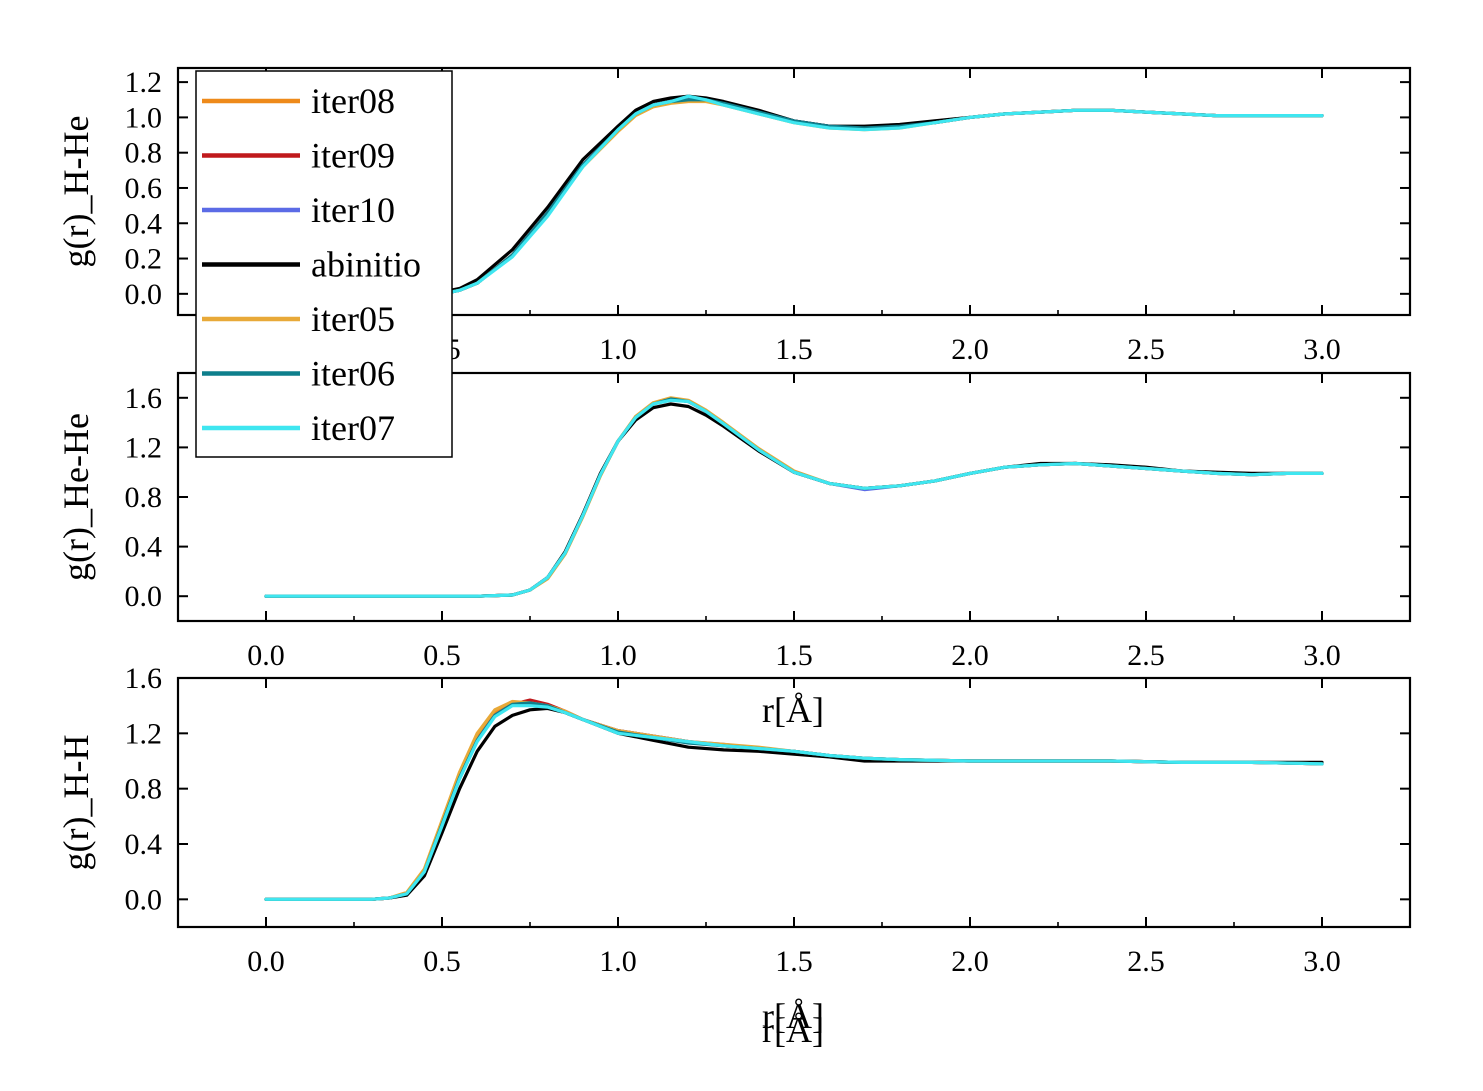 The image size is (1483, 1091). What do you see at coordinates (298, 101) in the screenshot?
I see `legend-item-iter08: iter08` at bounding box center [298, 101].